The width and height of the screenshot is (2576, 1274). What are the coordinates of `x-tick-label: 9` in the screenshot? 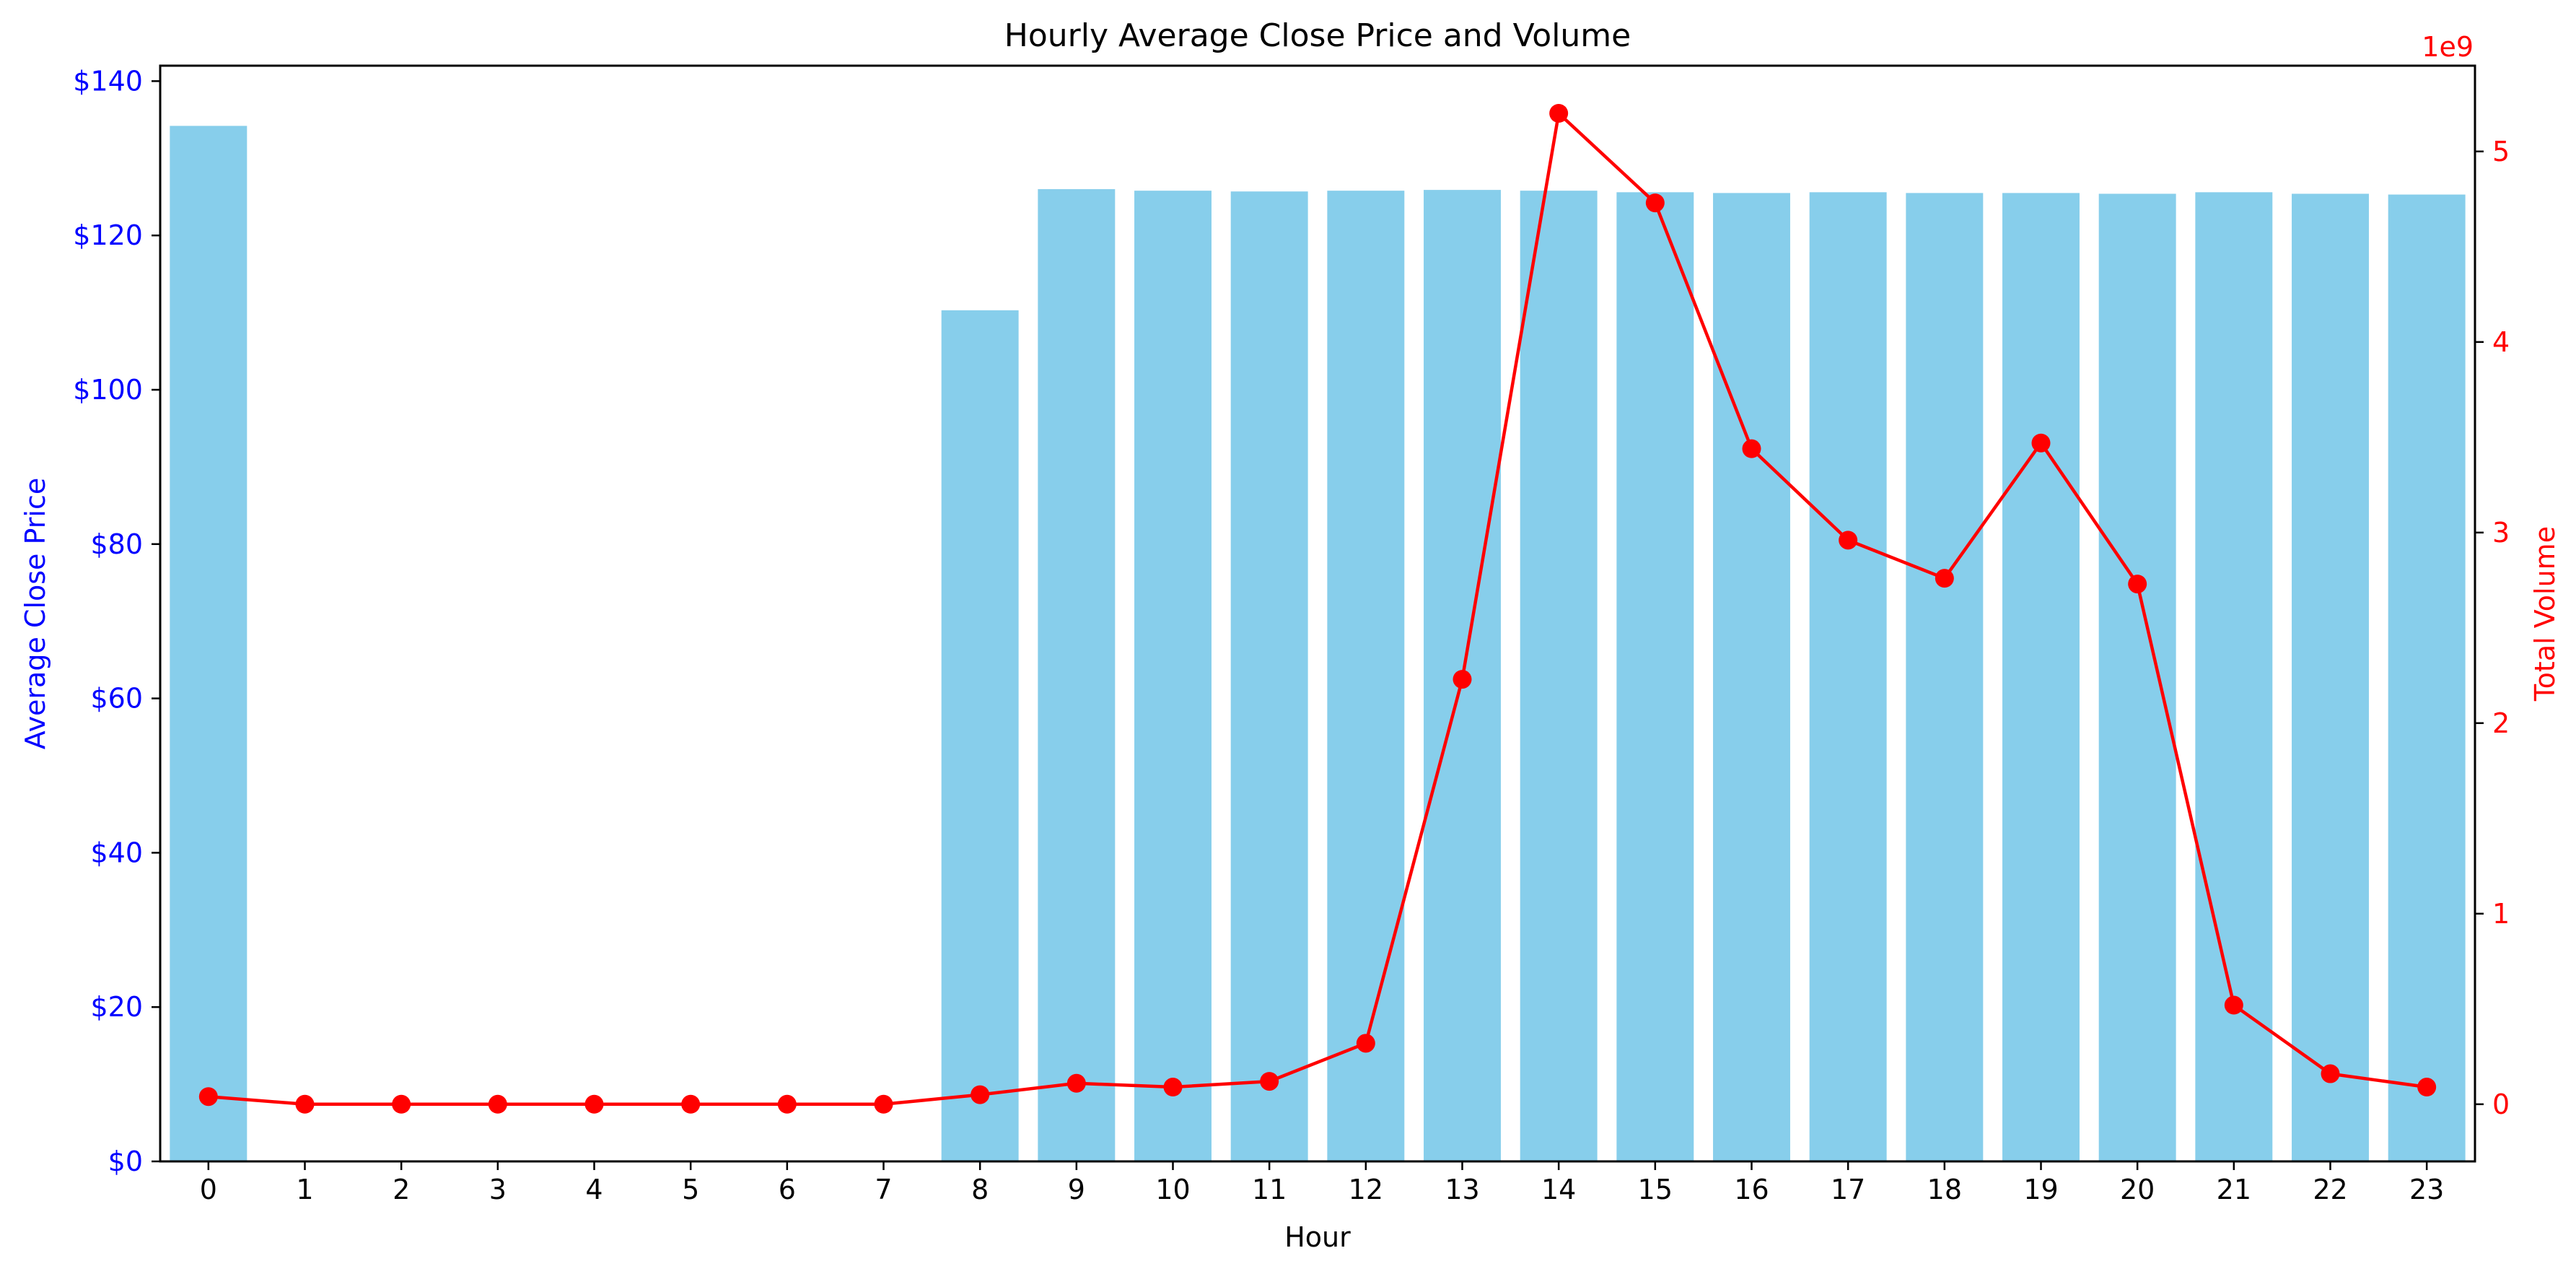 It's located at (1076, 1189).